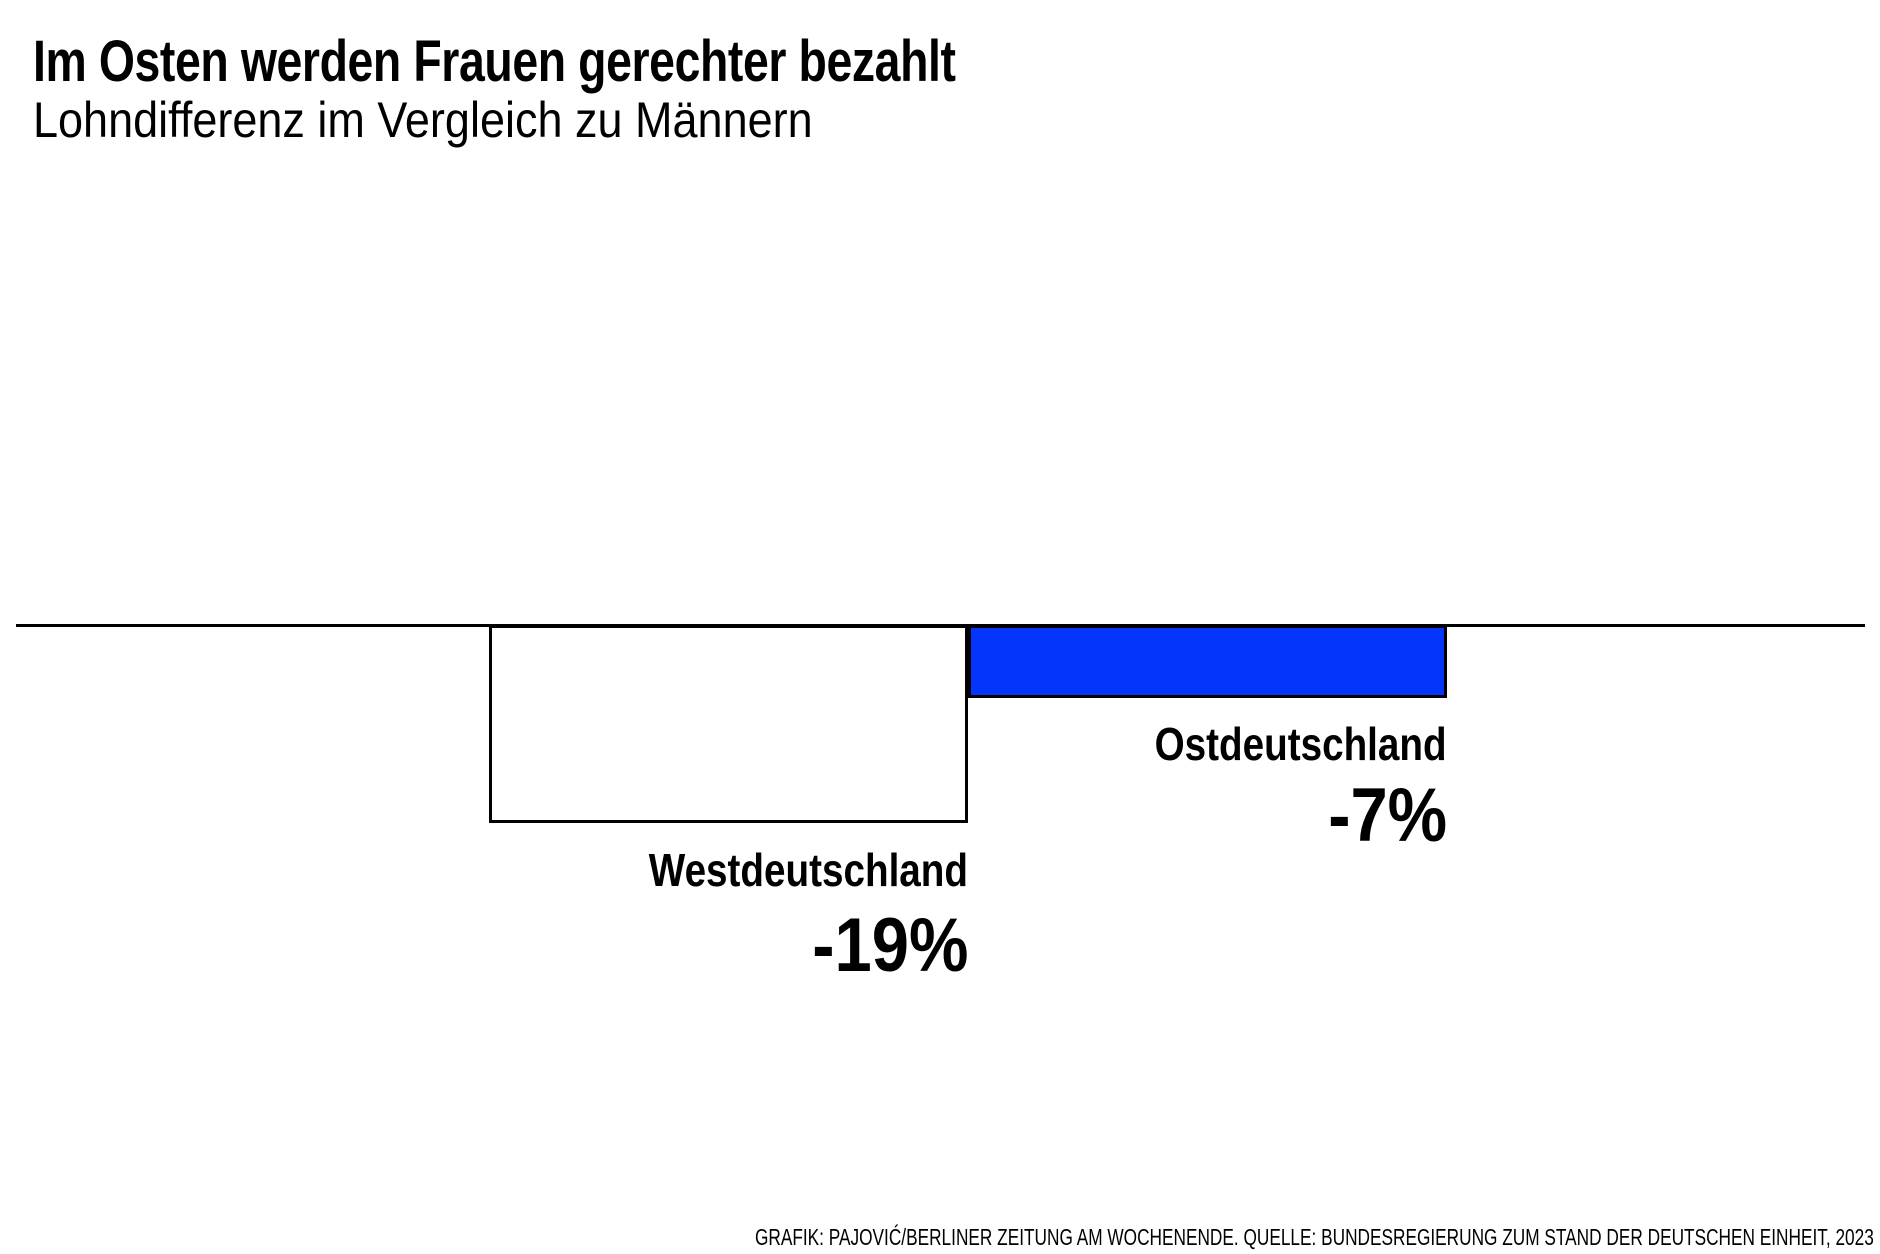  Describe the element at coordinates (423, 120) in the screenshot. I see `chart-subtitle: Lohndifferenz im Vergleich zu Männern` at that location.